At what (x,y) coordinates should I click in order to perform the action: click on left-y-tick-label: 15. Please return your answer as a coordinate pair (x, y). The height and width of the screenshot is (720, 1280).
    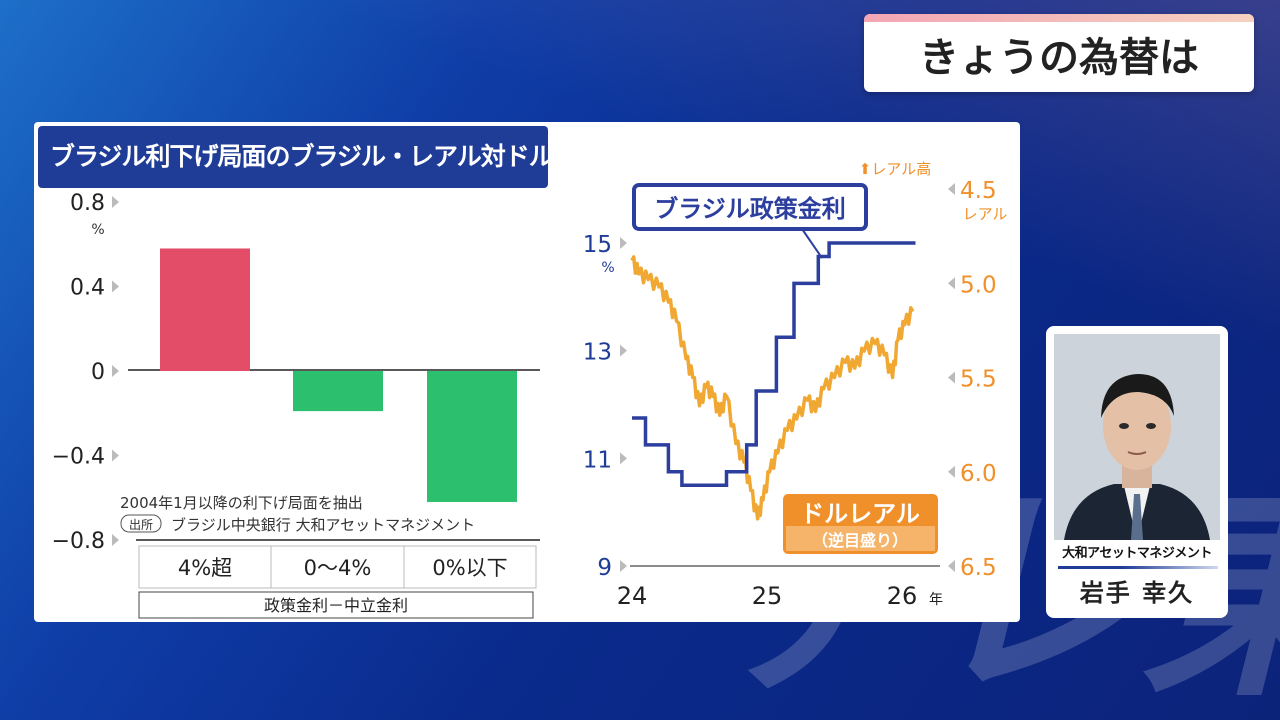
    Looking at the image, I should click on (597, 245).